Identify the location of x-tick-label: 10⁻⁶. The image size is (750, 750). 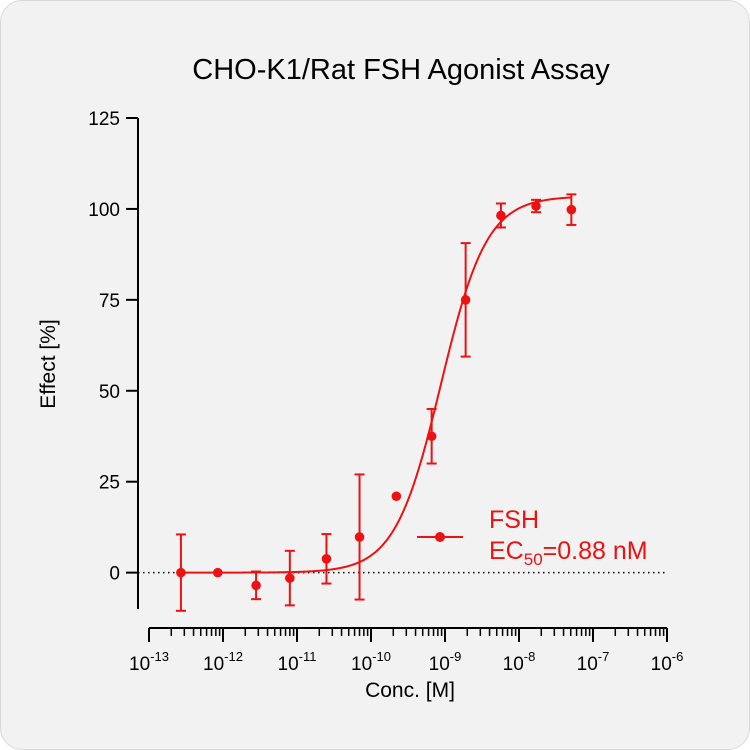
(667, 662).